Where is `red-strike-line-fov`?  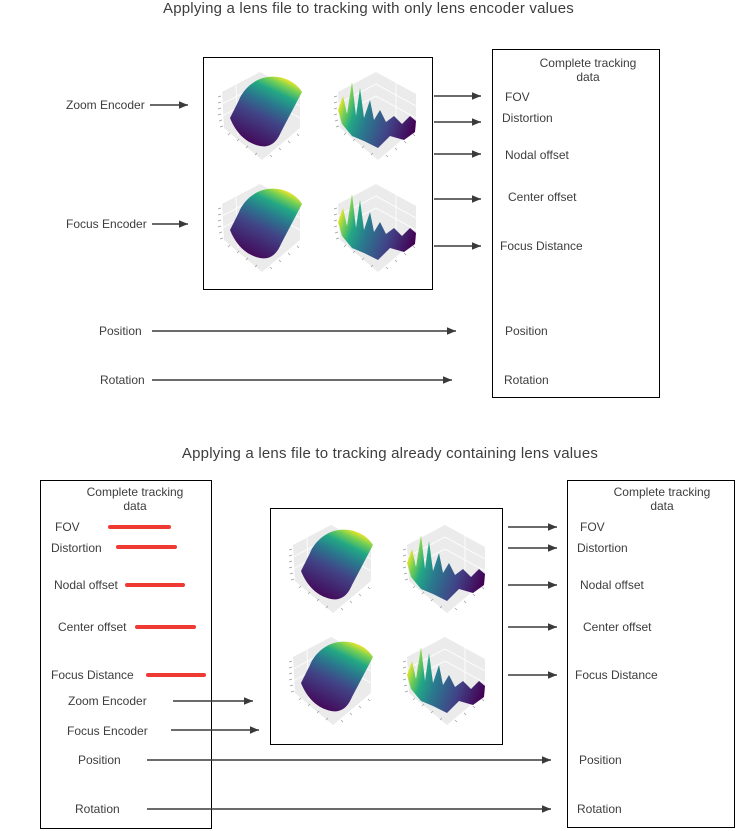
red-strike-line-fov is located at coordinates (139, 527).